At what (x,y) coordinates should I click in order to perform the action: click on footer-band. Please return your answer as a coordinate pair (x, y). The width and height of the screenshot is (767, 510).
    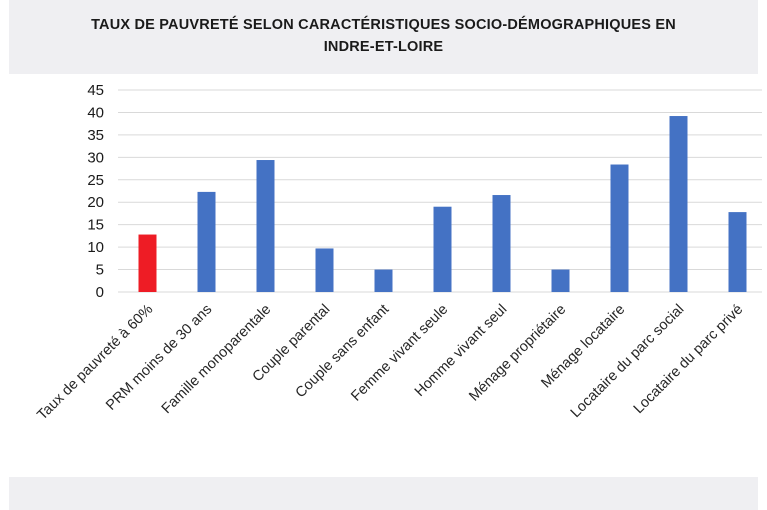
    Looking at the image, I should click on (383, 493).